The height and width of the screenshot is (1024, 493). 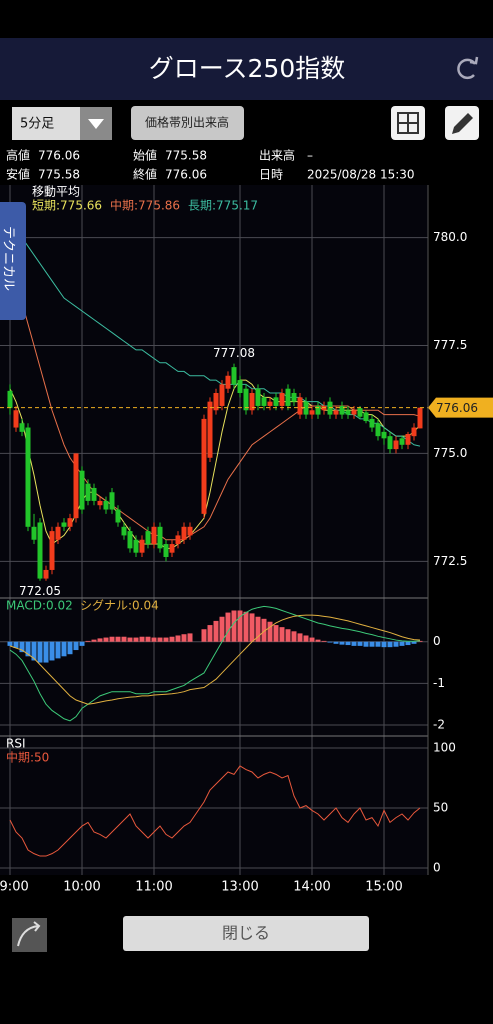 I want to click on tab-bg, so click(x=13, y=261).